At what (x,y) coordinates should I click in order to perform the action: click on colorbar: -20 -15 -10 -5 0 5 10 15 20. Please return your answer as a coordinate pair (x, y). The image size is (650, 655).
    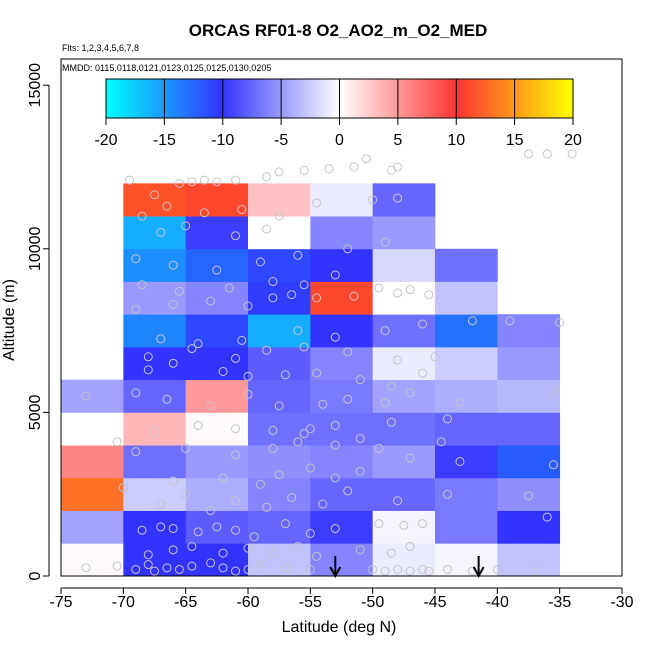
    Looking at the image, I should click on (338, 113).